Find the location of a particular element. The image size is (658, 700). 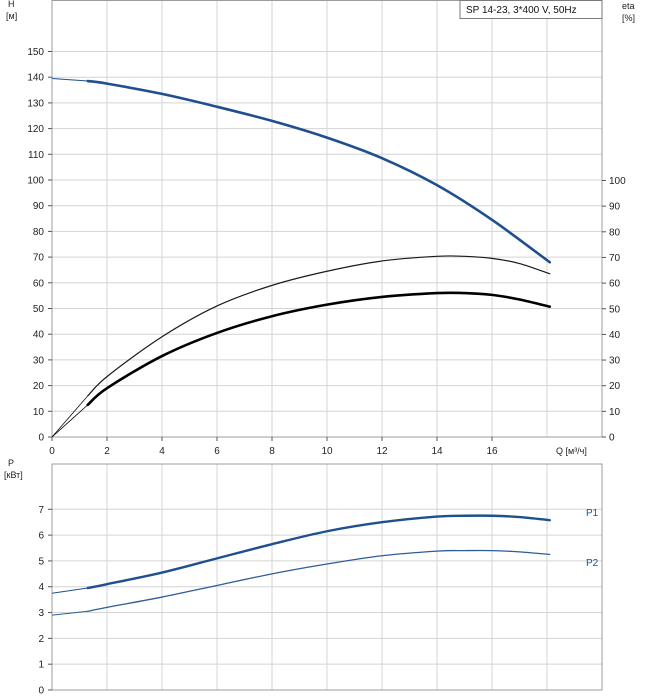

legend-text: SP 14-23, 3*400 V, 50Hz is located at coordinates (521, 10).